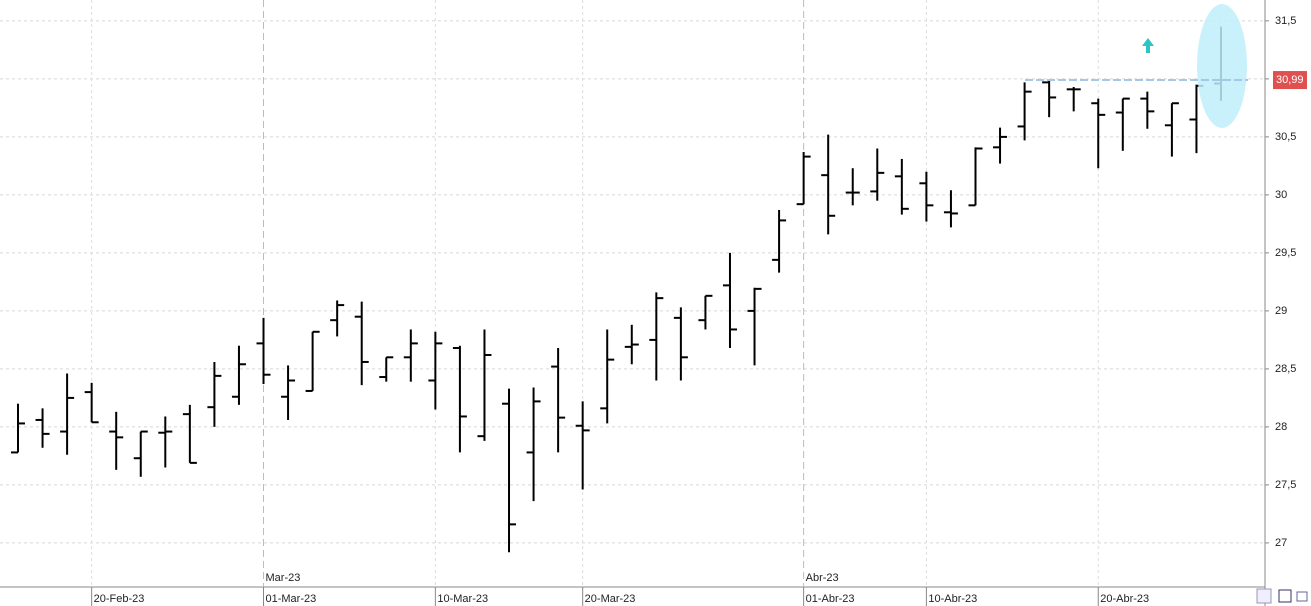  What do you see at coordinates (1281, 195) in the screenshot?
I see `y-tick-label: 30` at bounding box center [1281, 195].